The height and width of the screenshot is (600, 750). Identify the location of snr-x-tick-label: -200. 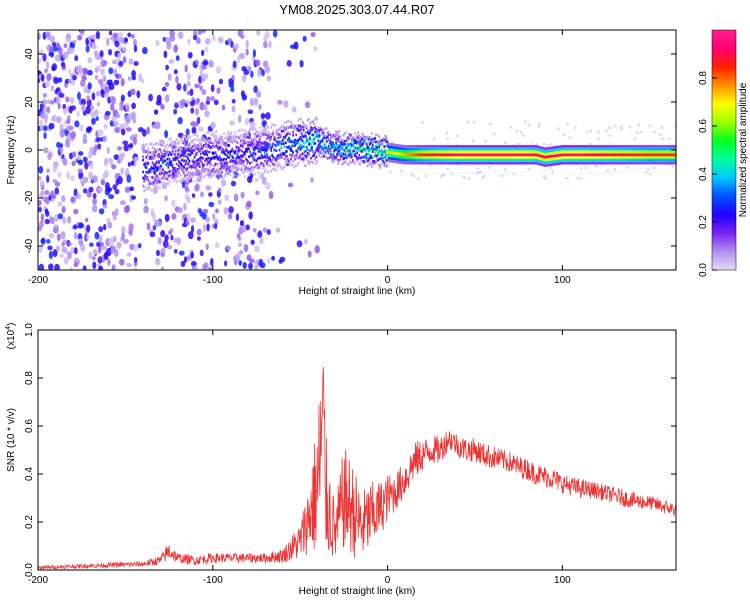
(38, 580).